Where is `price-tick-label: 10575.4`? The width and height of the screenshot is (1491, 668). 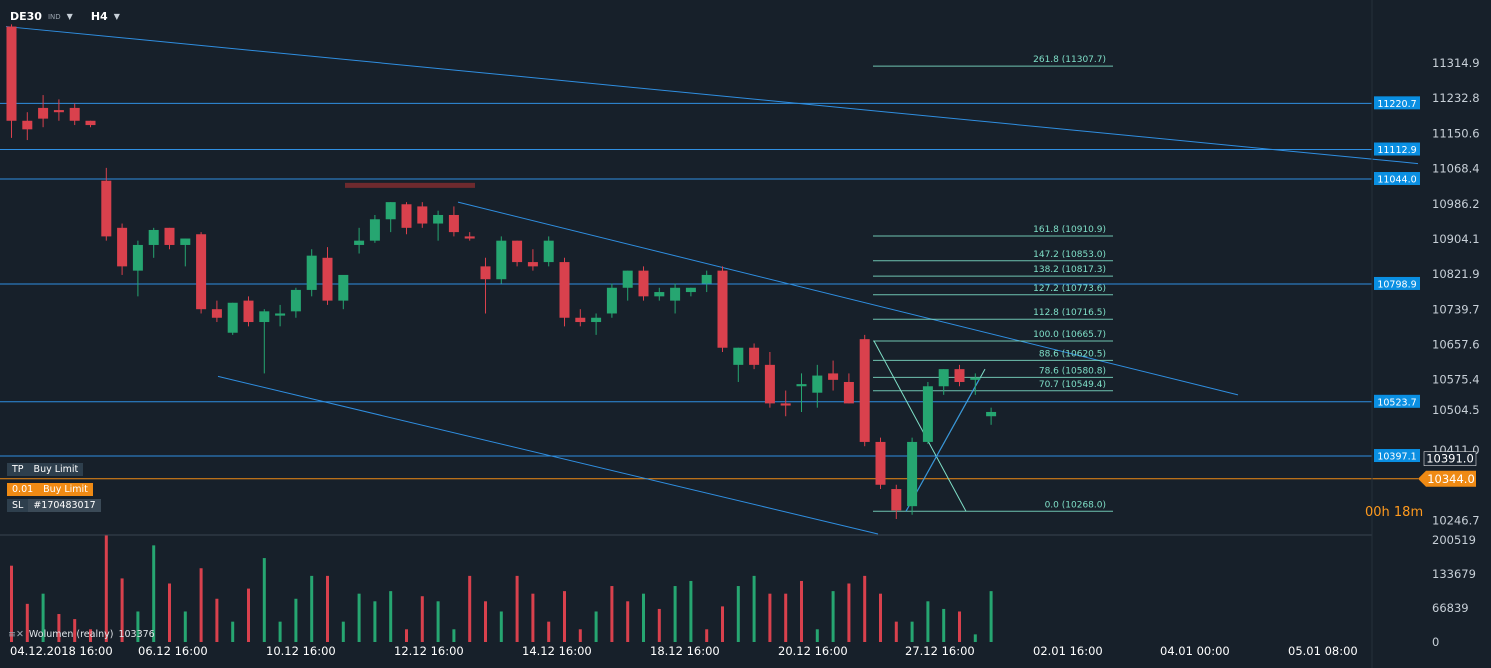 price-tick-label: 10575.4 is located at coordinates (1456, 380).